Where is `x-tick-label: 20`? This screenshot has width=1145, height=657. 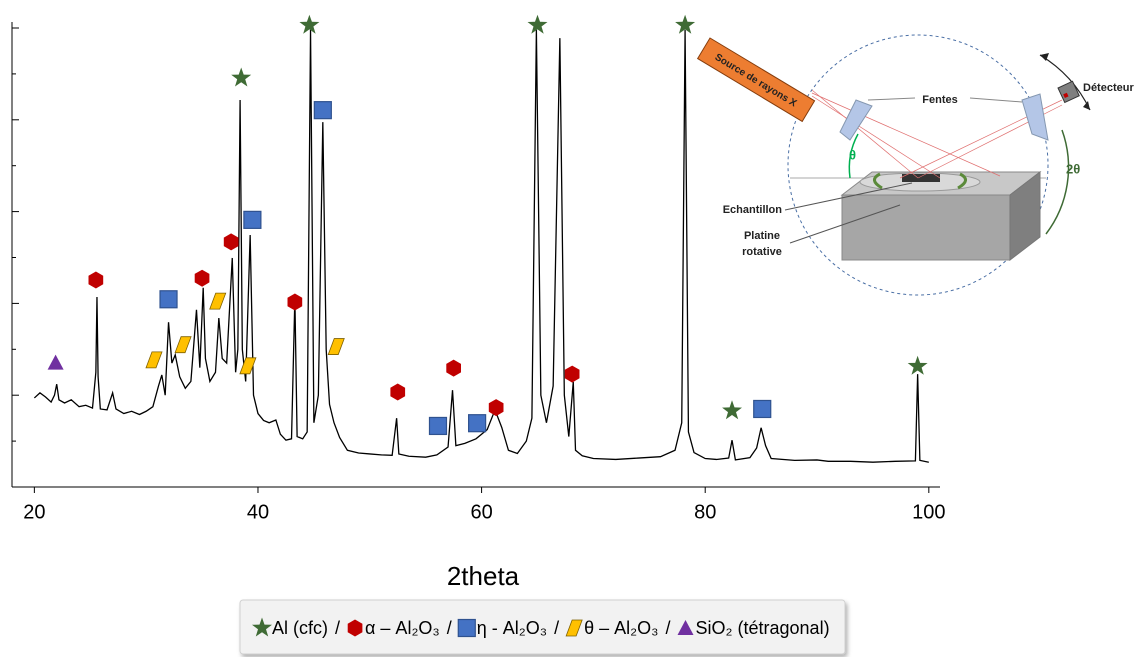 x-tick-label: 20 is located at coordinates (34, 512).